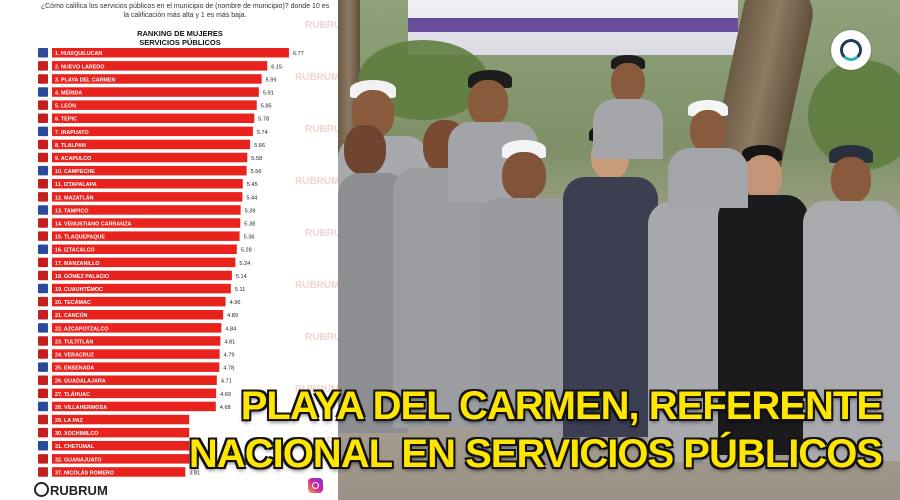 This screenshot has height=500, width=900. What do you see at coordinates (71, 315) in the screenshot?
I see `category-label: 21. CANCÚN` at bounding box center [71, 315].